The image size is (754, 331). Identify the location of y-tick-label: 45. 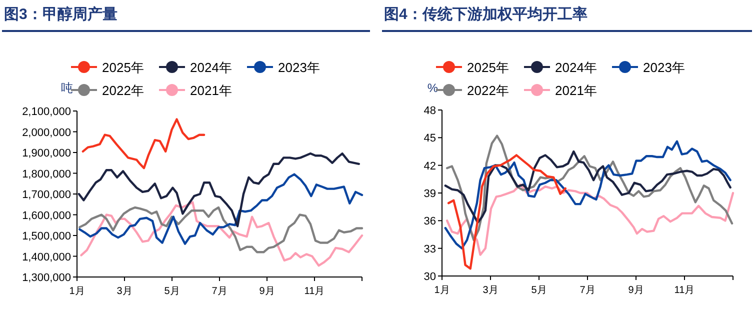
(430, 138).